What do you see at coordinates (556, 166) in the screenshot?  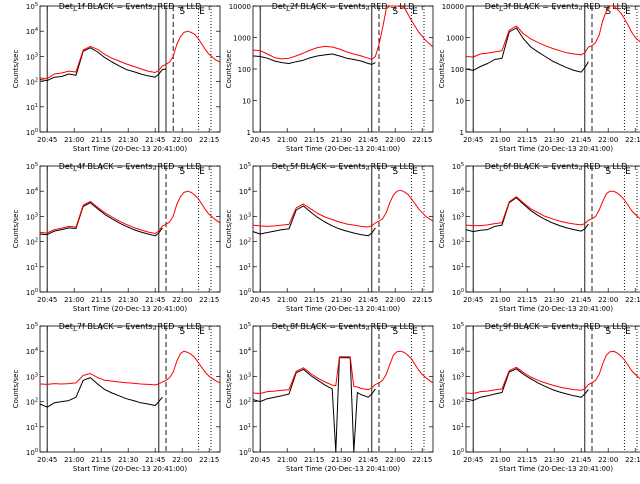 I see `panel-title: Det_6f BLACK = Events, RED = LLD` at bounding box center [556, 166].